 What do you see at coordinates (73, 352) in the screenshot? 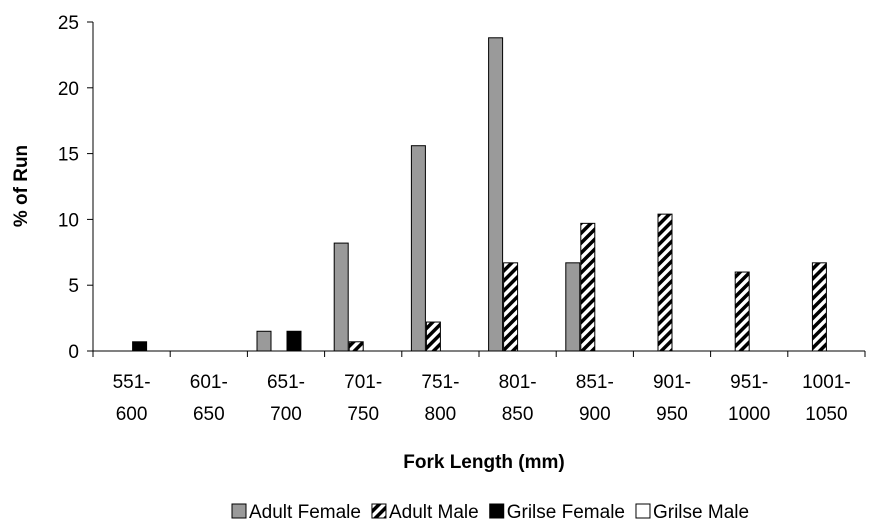
I see `y-tick-label: 0` at bounding box center [73, 352].